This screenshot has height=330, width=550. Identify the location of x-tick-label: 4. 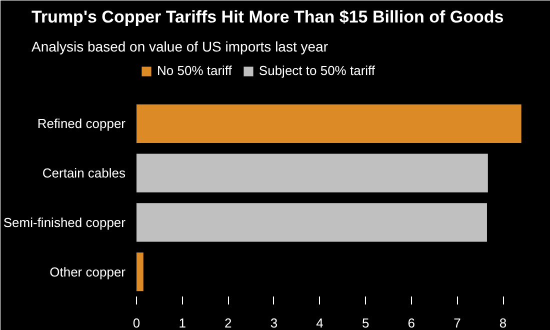
(320, 323).